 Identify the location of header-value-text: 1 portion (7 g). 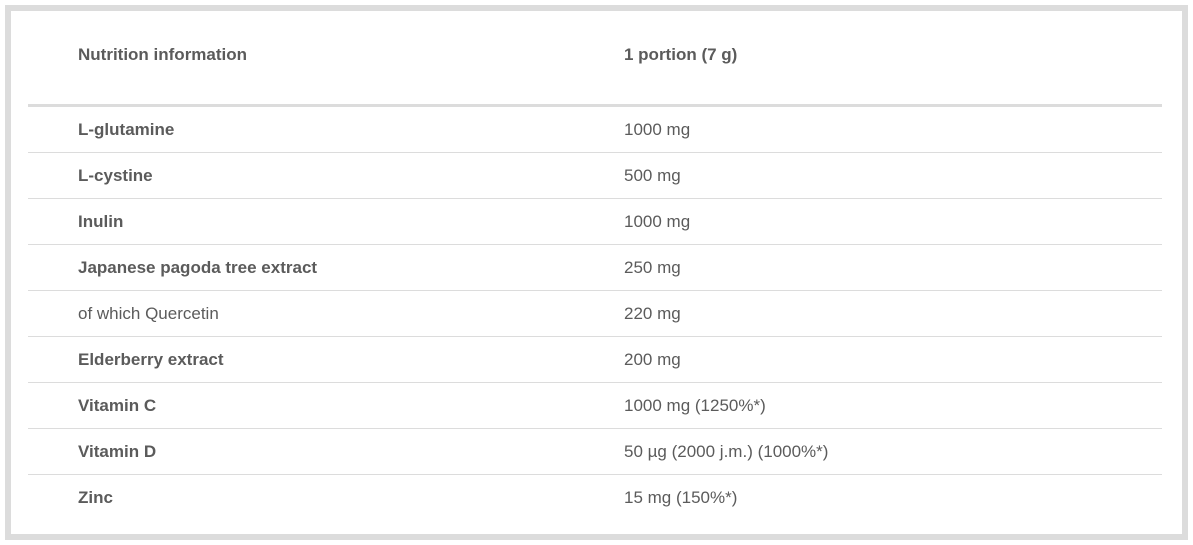
(681, 54).